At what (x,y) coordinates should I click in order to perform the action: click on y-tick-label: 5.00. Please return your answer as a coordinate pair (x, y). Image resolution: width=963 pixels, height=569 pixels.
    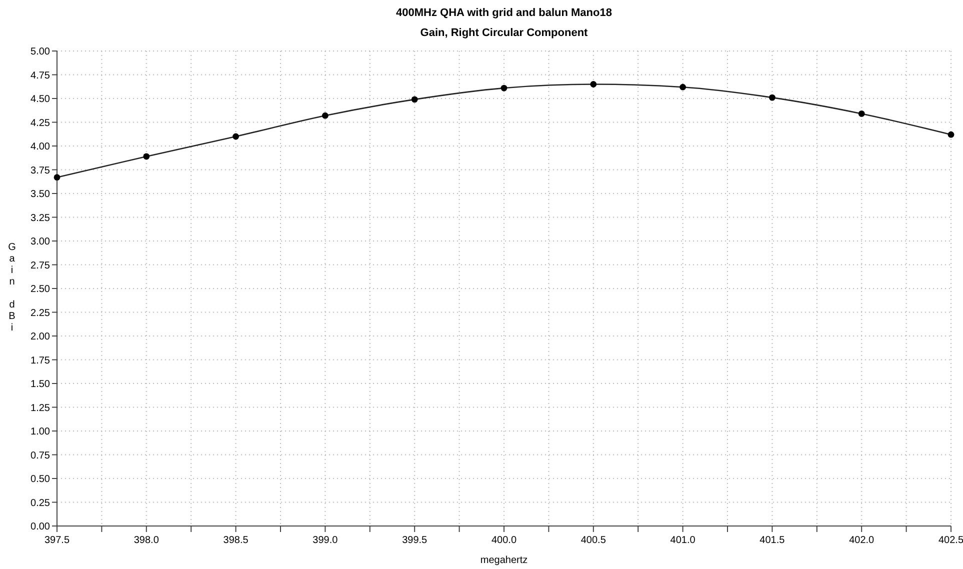
    Looking at the image, I should click on (40, 52).